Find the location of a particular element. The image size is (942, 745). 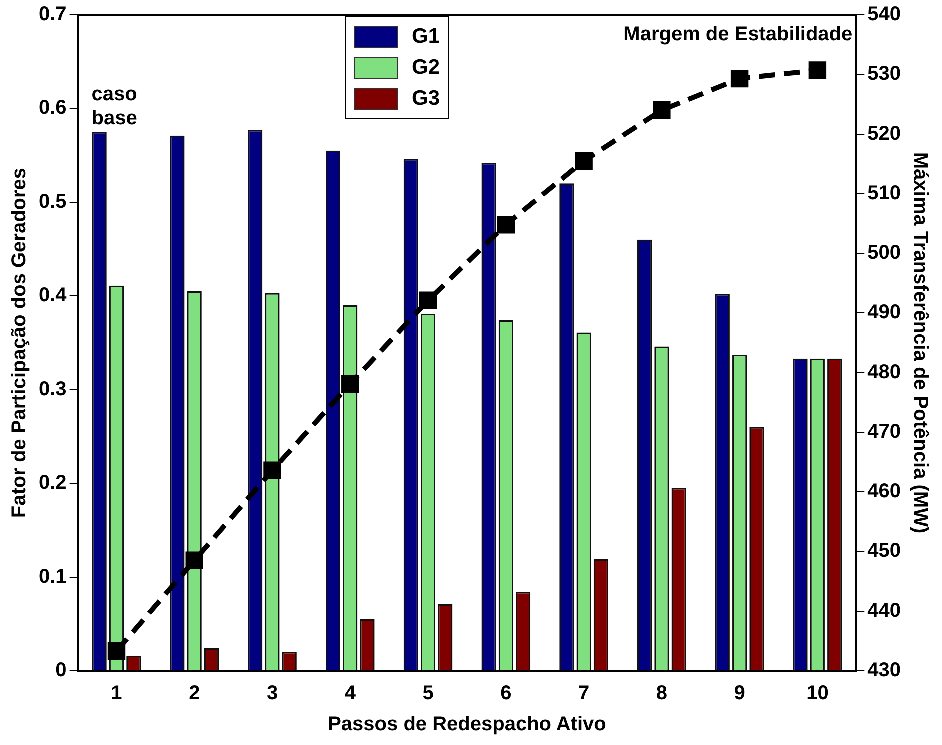

y2-tick-label: 490 is located at coordinates (885, 313).